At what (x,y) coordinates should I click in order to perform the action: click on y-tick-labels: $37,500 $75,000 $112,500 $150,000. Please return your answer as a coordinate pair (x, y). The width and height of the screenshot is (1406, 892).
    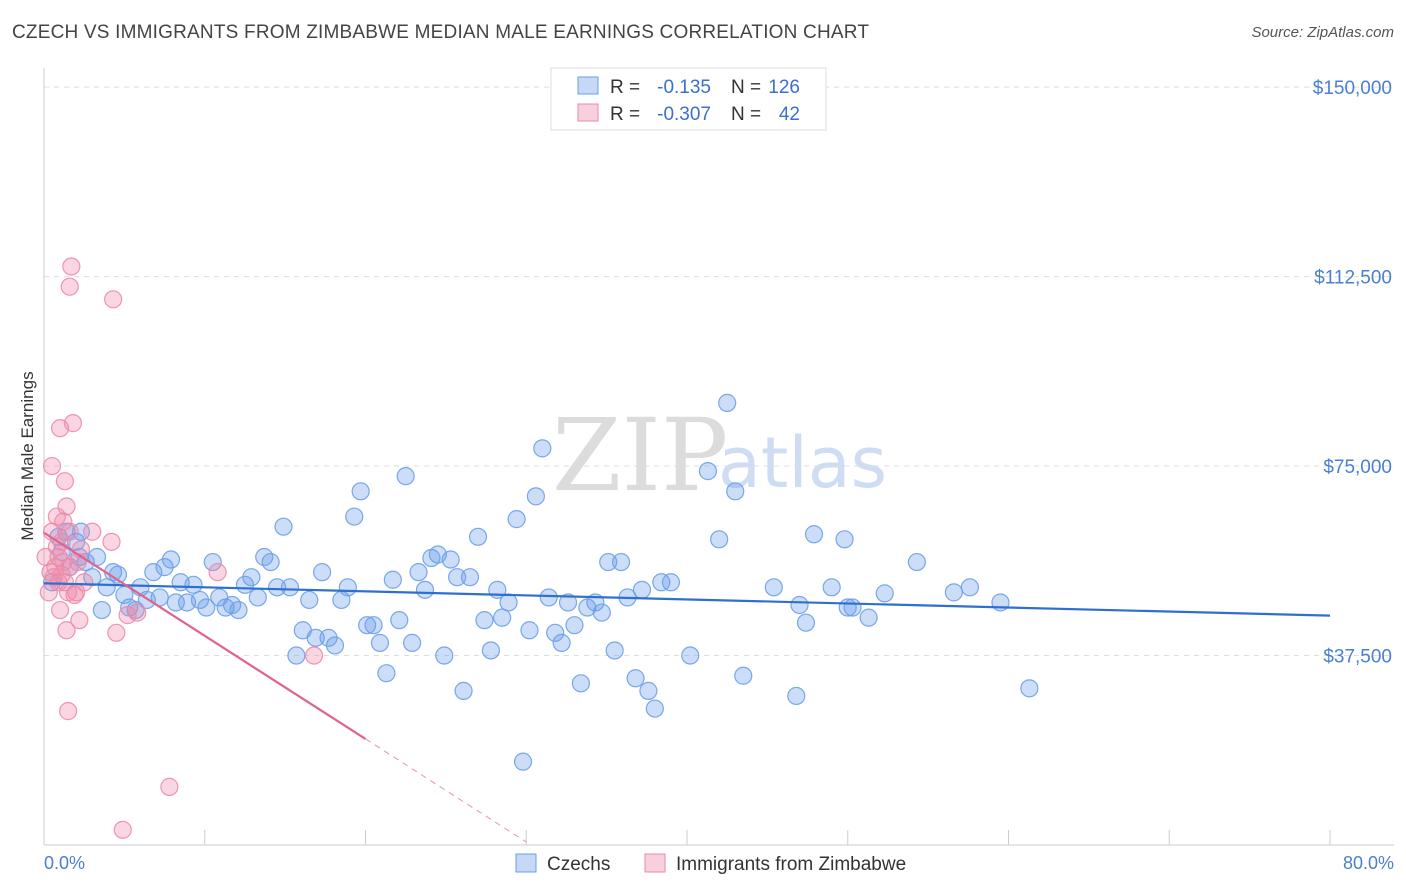
    Looking at the image, I should click on (1352, 372).